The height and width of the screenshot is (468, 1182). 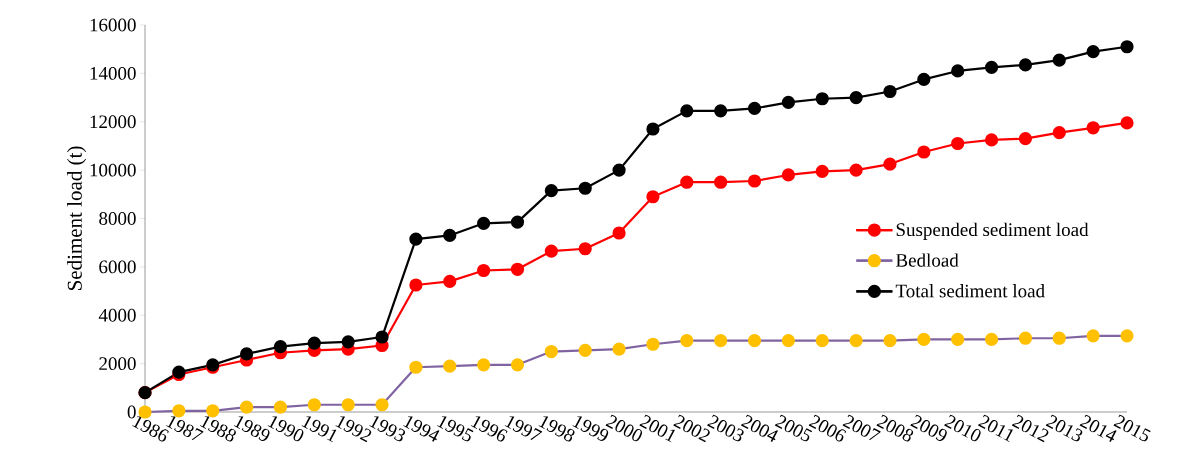 I want to click on legend-label: Suspended sediment load, so click(x=992, y=231).